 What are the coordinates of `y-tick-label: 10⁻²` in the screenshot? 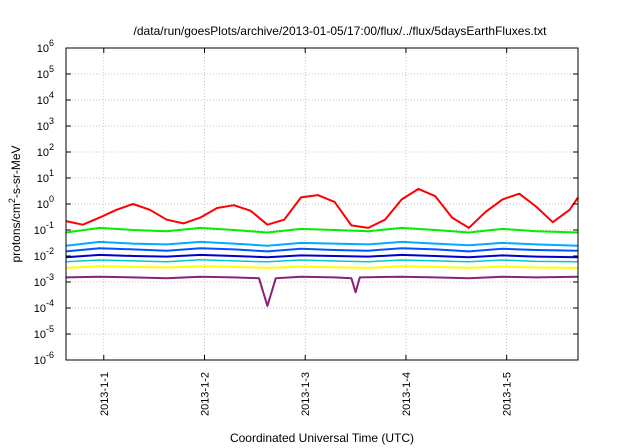 It's located at (44, 254).